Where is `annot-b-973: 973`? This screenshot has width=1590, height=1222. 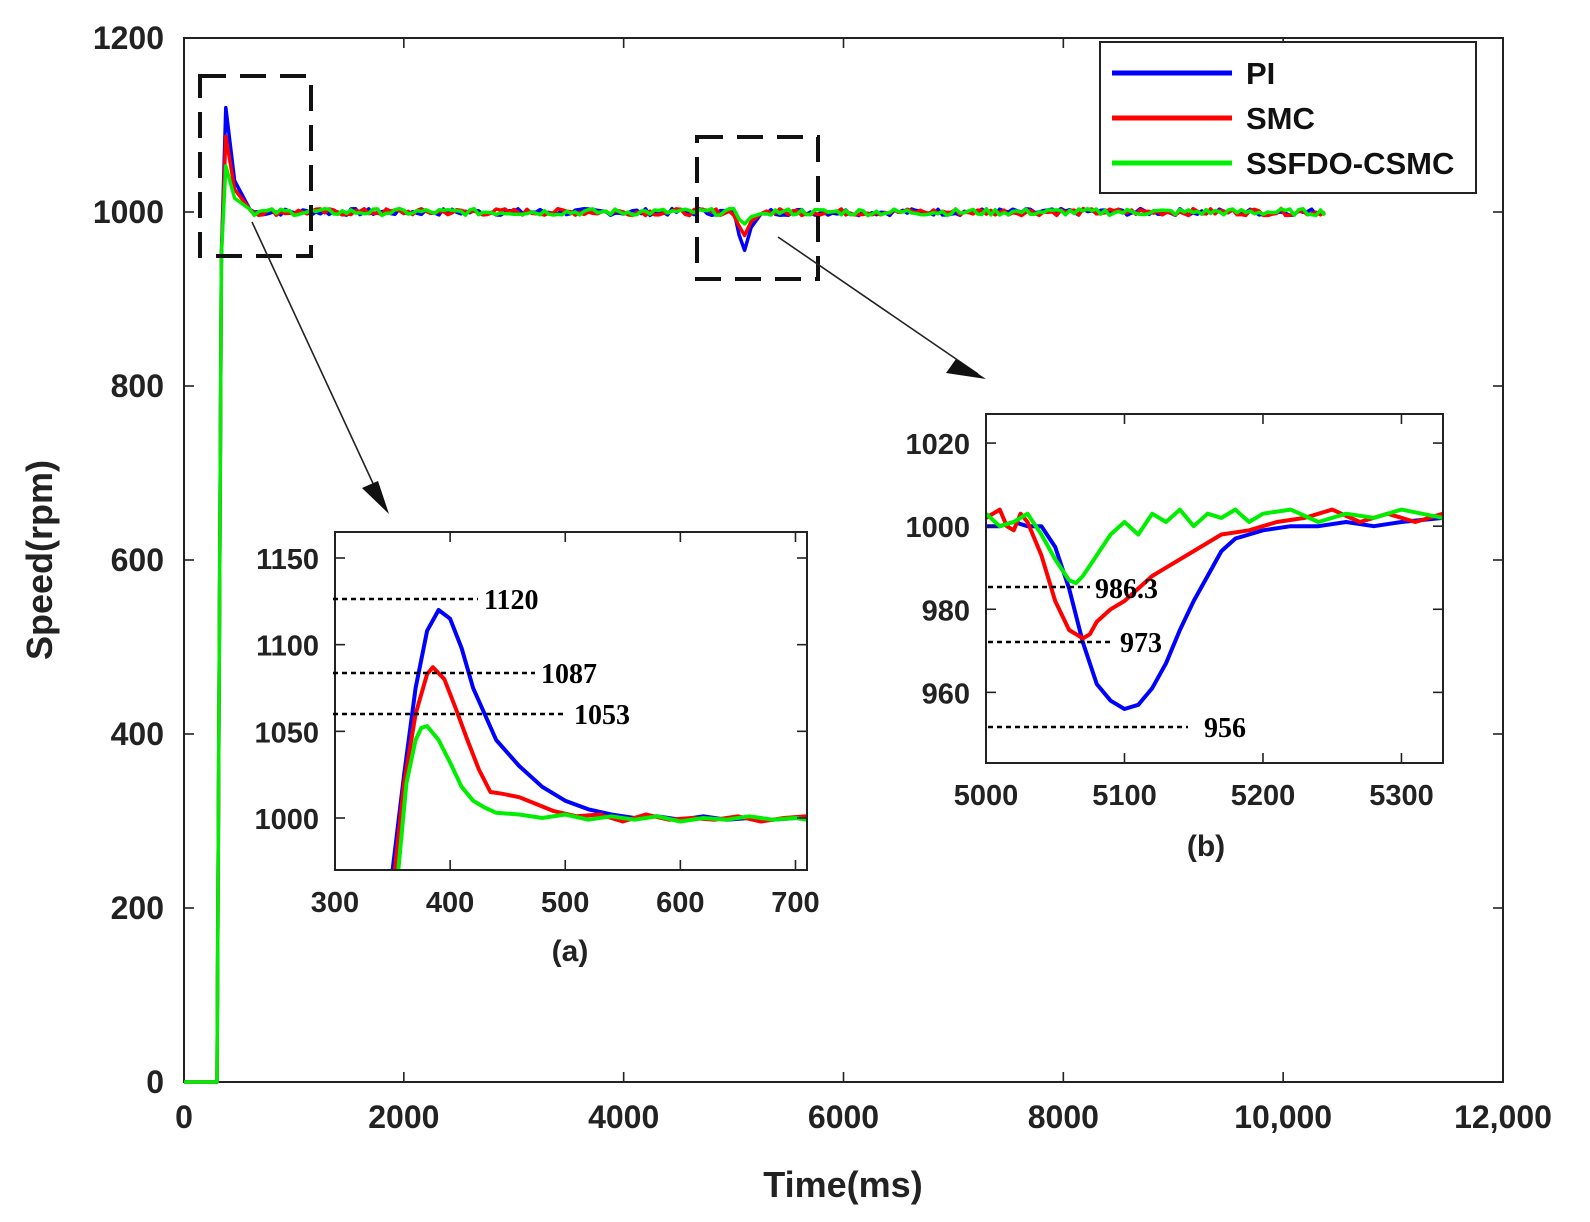
annot-b-973: 973 is located at coordinates (1141, 643).